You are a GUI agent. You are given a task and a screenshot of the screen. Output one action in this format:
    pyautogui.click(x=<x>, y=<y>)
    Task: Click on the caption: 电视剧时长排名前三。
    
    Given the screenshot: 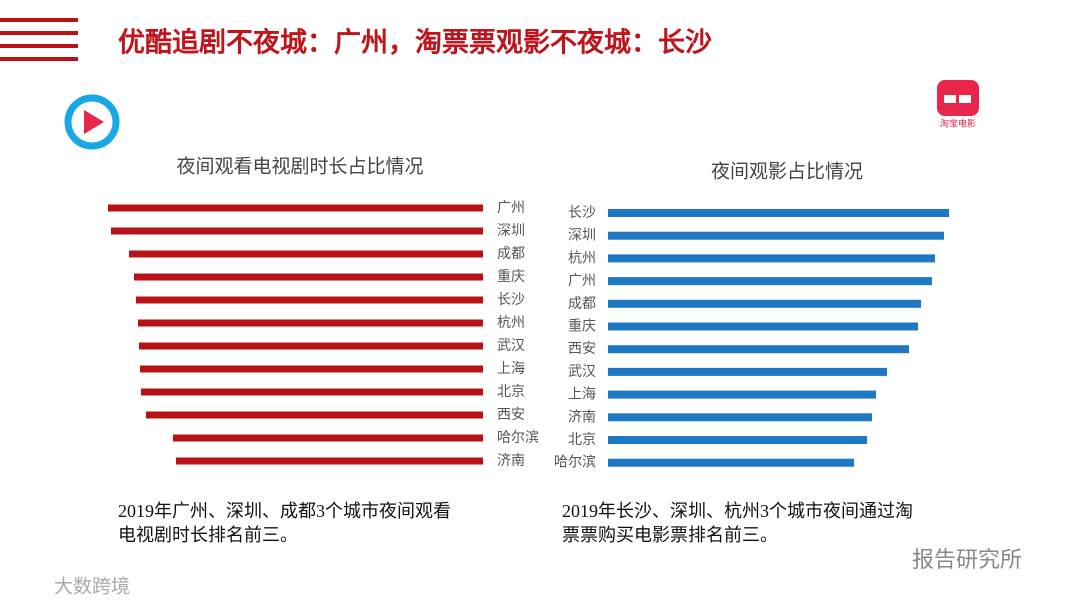 What is the action you would take?
    pyautogui.click(x=208, y=535)
    